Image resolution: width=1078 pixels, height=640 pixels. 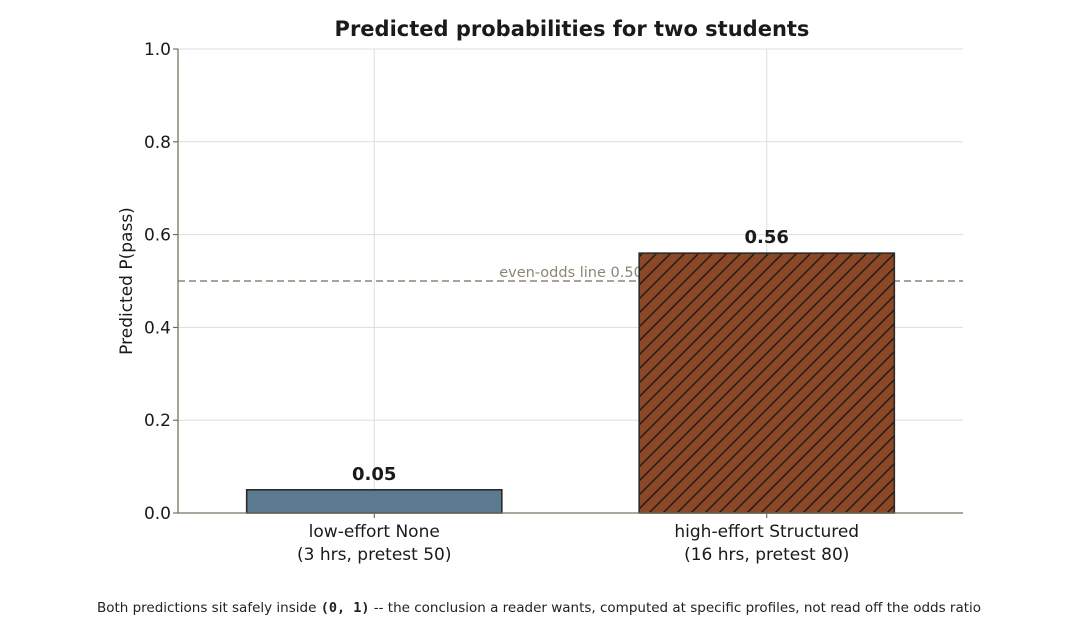 What do you see at coordinates (766, 555) in the screenshot?
I see `x-tick-label-detail: (16 hrs, pretest 80)` at bounding box center [766, 555].